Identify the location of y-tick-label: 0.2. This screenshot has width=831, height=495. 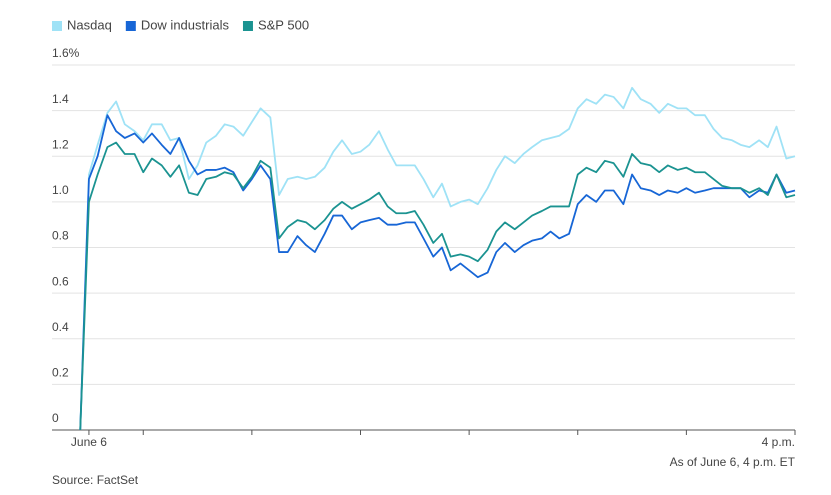
(60, 373).